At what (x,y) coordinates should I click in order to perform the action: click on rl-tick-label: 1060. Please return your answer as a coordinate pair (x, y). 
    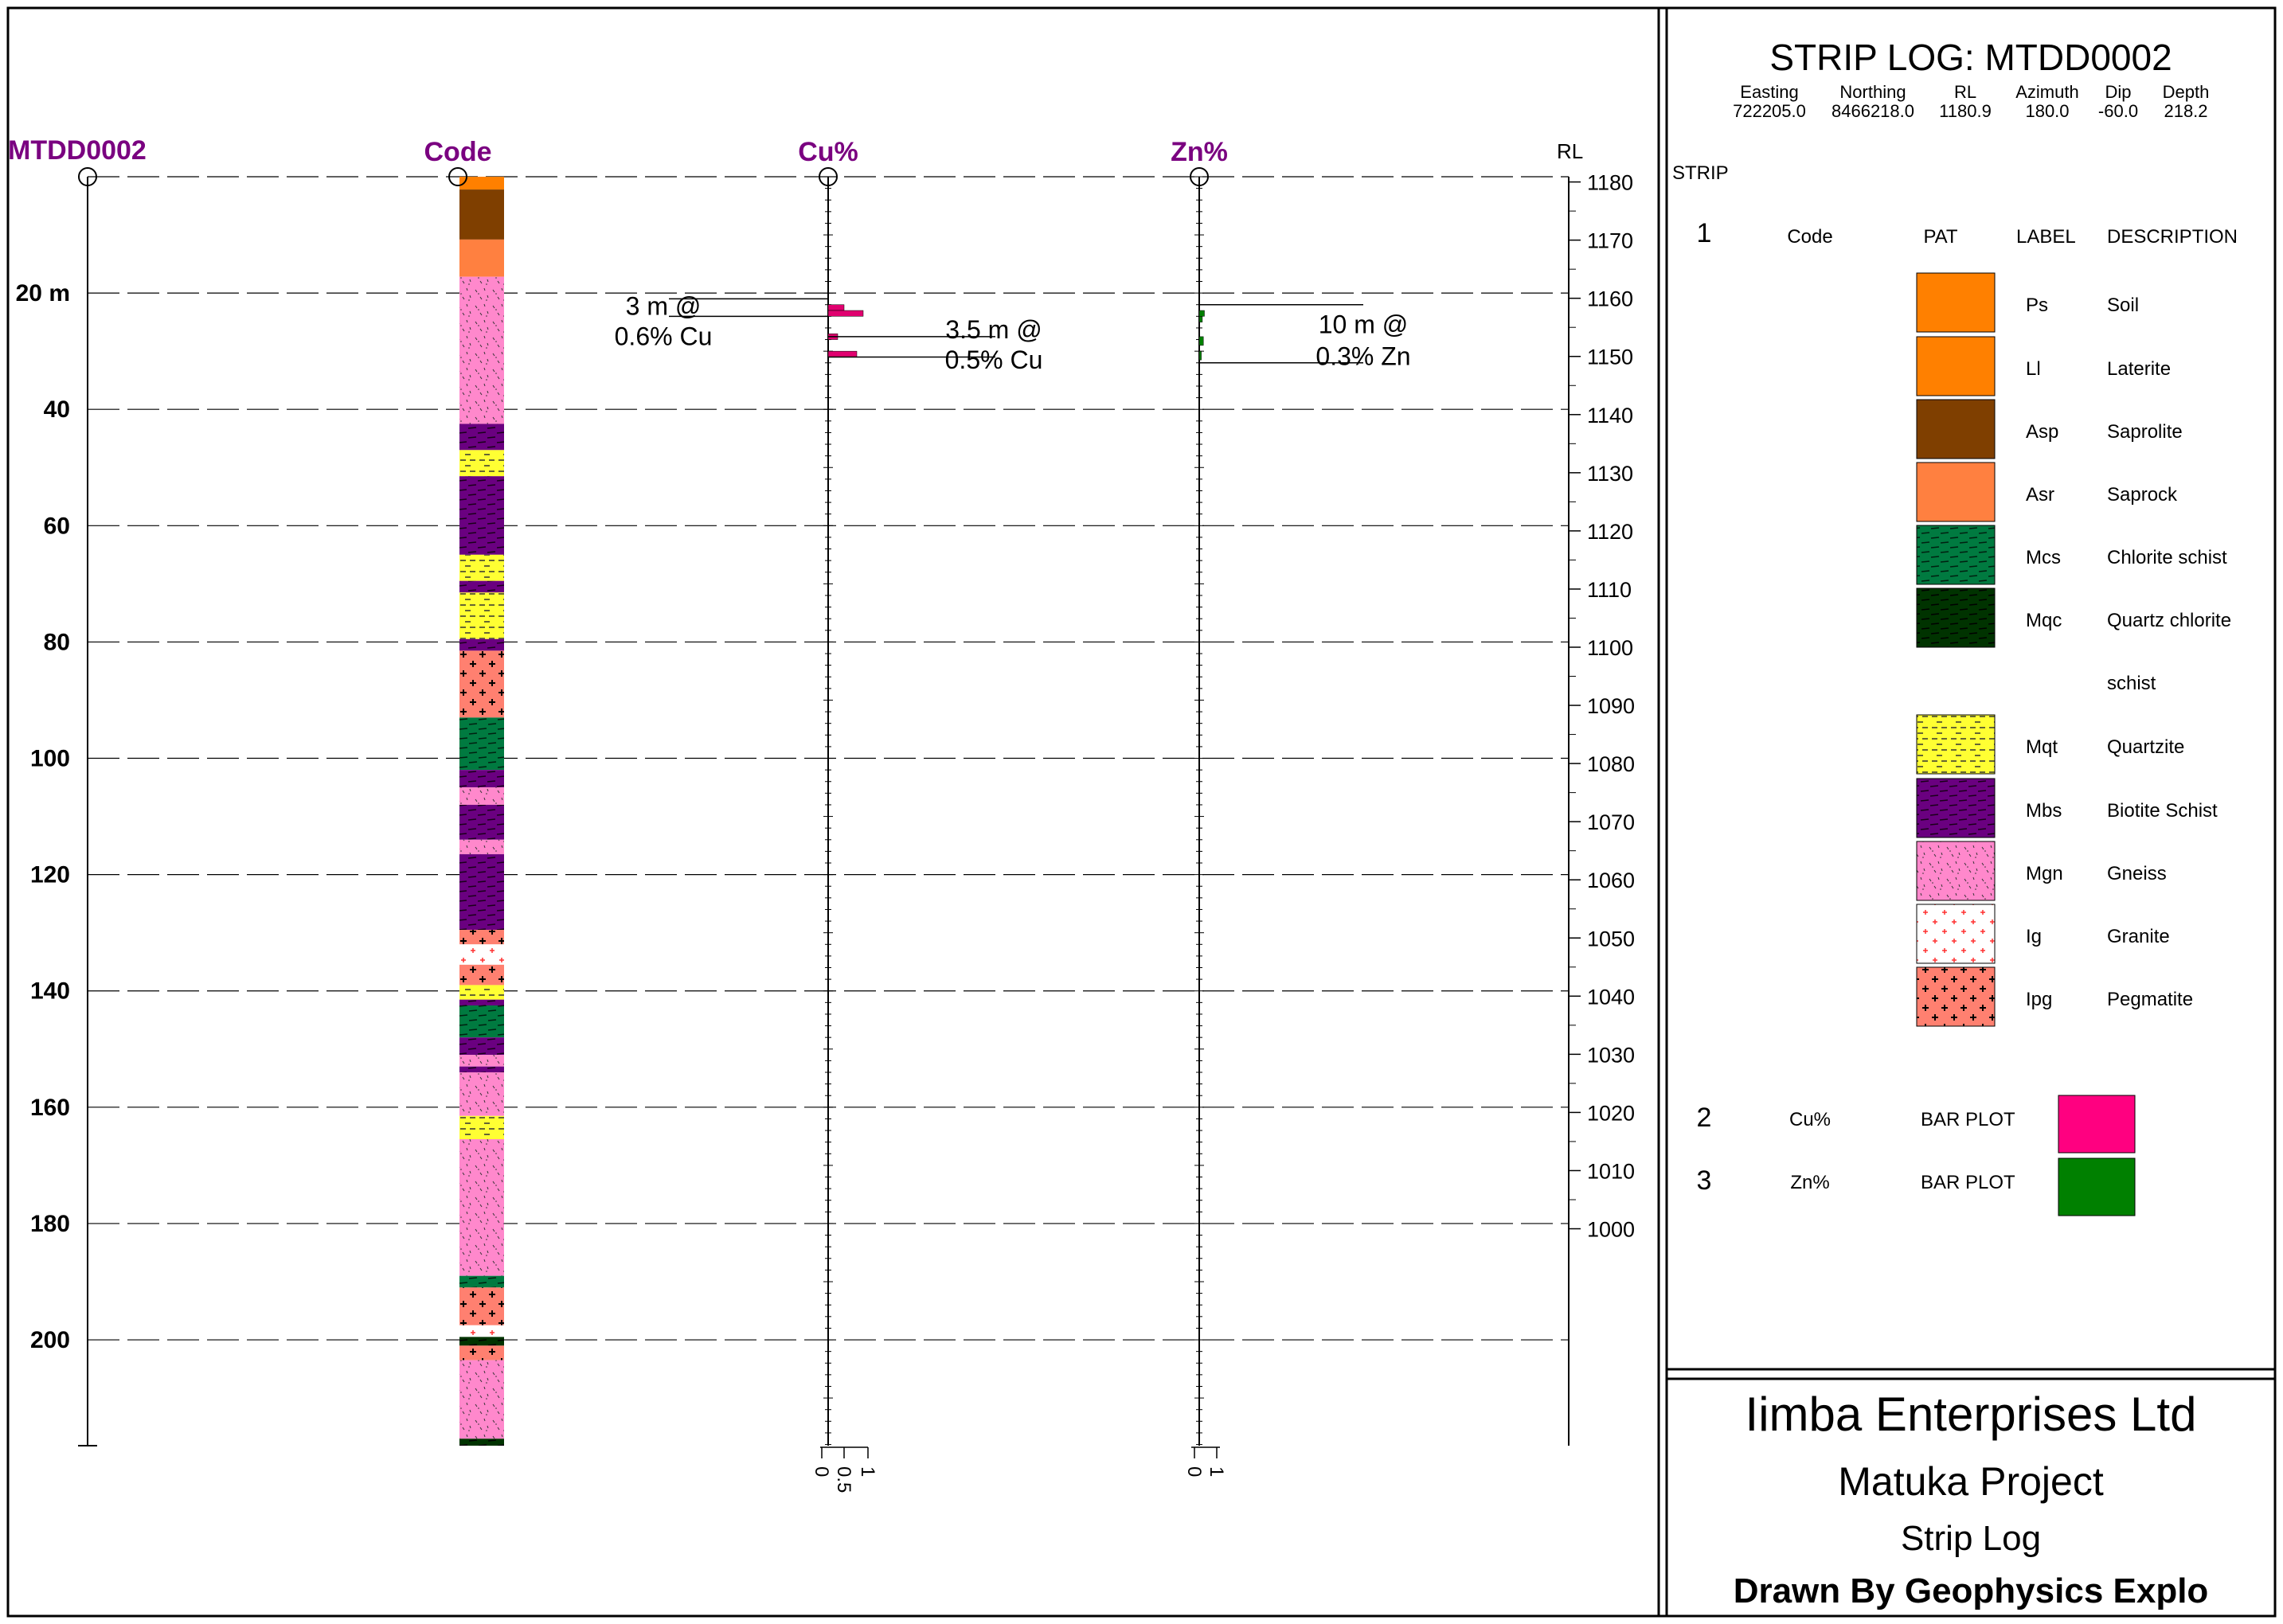
    Looking at the image, I should click on (1611, 880).